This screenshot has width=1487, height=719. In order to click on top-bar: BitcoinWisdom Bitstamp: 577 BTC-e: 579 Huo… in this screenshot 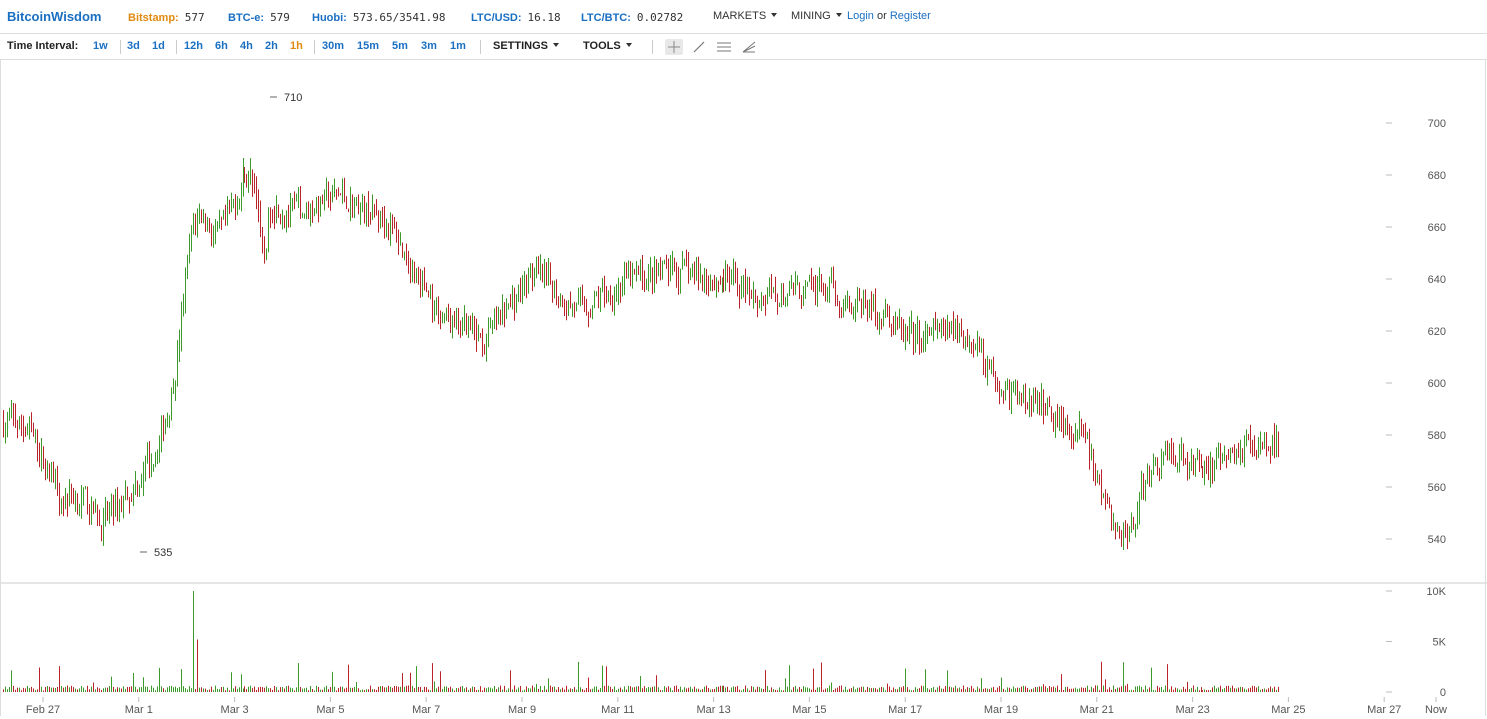, I will do `click(743, 17)`.